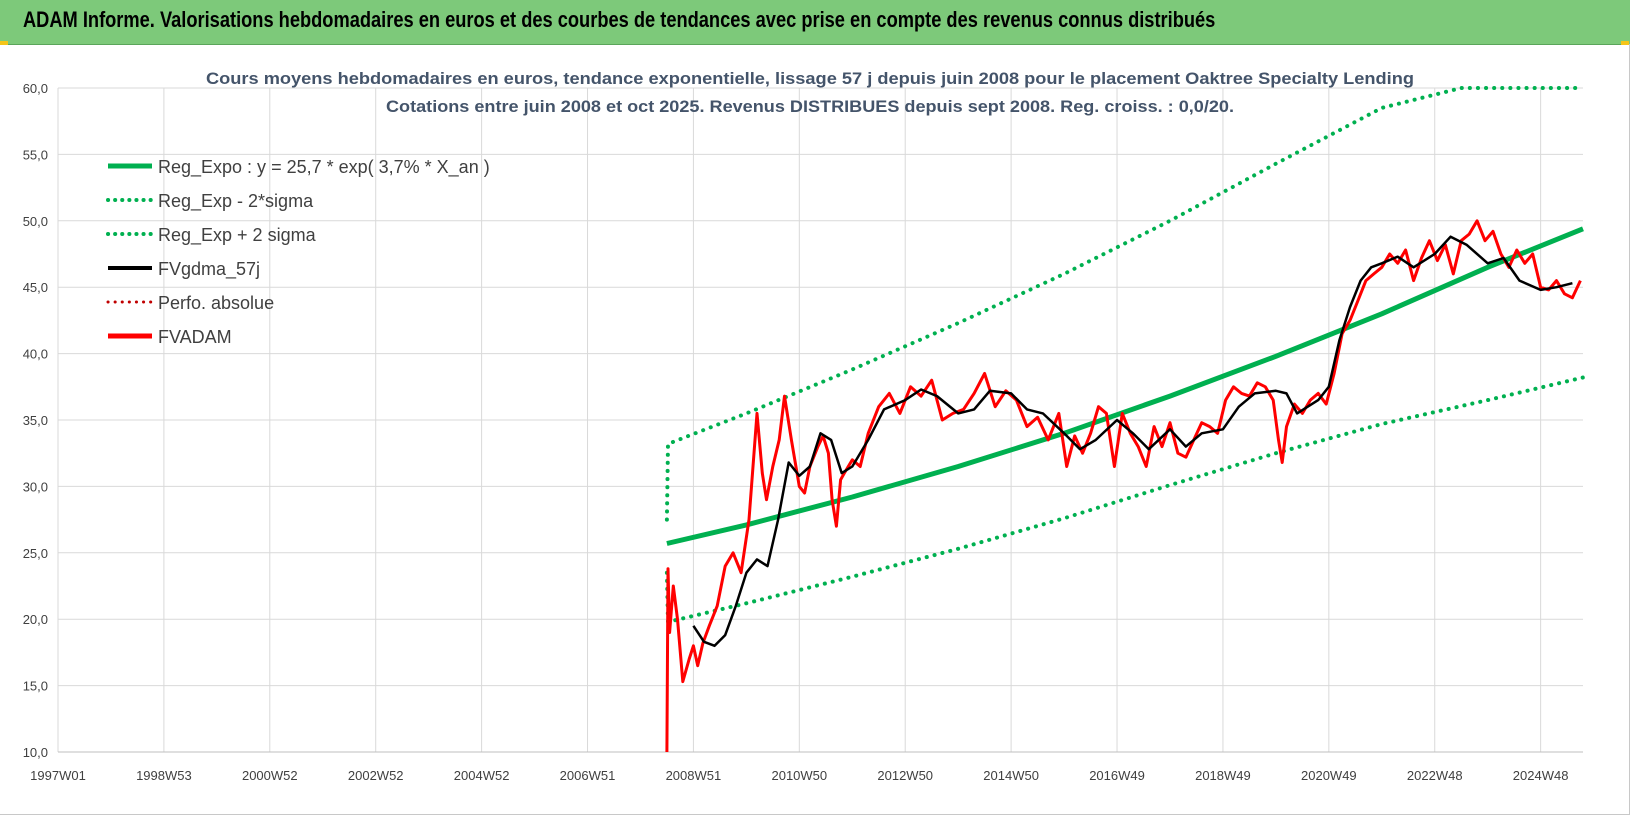  I want to click on x-tick-label: 1997W01, so click(58, 775).